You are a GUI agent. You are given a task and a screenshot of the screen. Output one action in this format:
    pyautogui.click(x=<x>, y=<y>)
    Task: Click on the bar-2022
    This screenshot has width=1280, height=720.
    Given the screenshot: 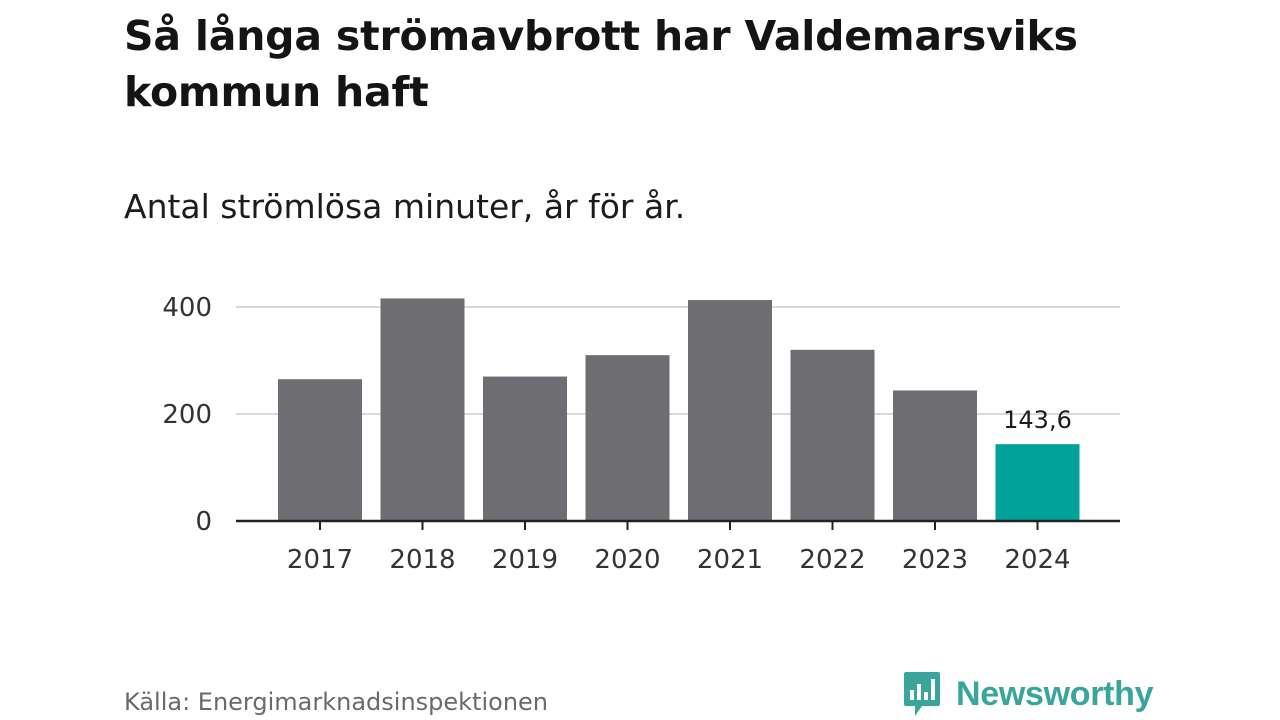 What is the action you would take?
    pyautogui.click(x=832, y=435)
    